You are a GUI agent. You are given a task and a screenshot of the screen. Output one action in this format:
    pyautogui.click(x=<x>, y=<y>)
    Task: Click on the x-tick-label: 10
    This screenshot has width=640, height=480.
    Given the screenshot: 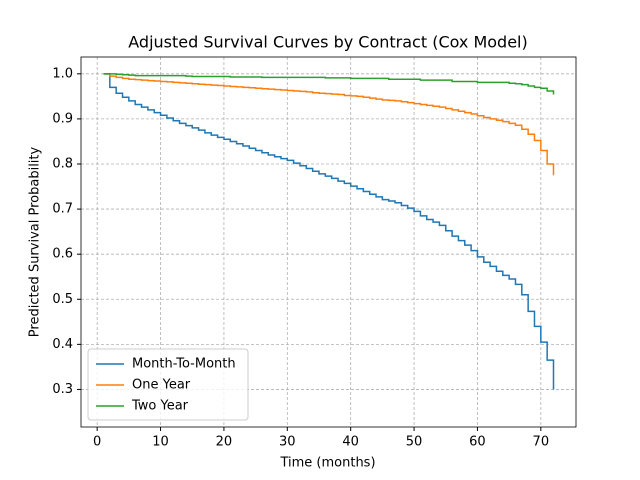 What is the action you would take?
    pyautogui.click(x=160, y=442)
    